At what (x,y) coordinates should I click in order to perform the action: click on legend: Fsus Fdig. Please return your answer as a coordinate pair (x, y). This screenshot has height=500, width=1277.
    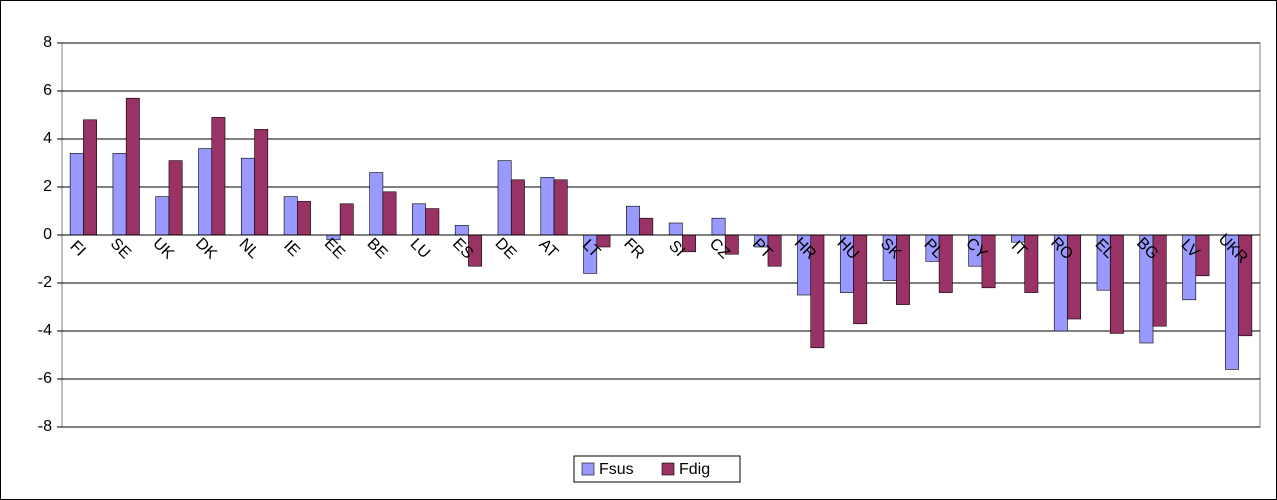
    Looking at the image, I should click on (657, 469).